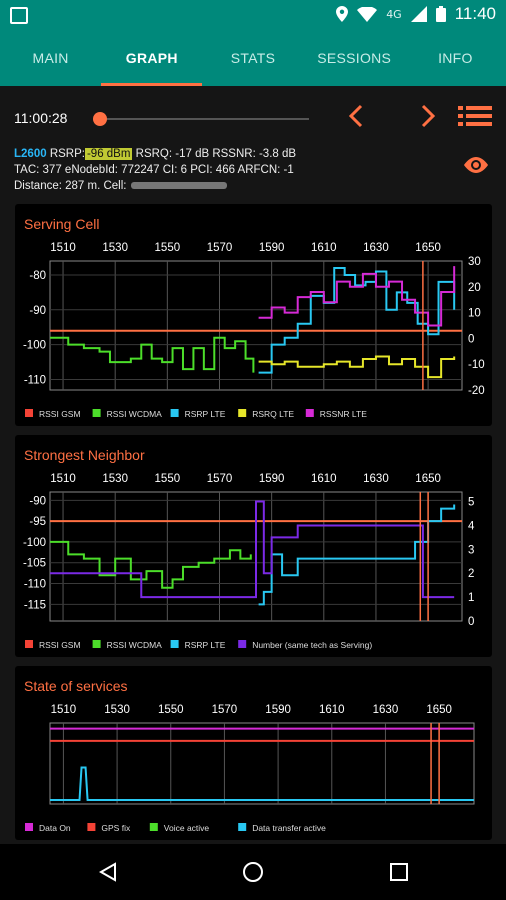 The height and width of the screenshot is (900, 506). I want to click on signal-icon, so click(418, 14).